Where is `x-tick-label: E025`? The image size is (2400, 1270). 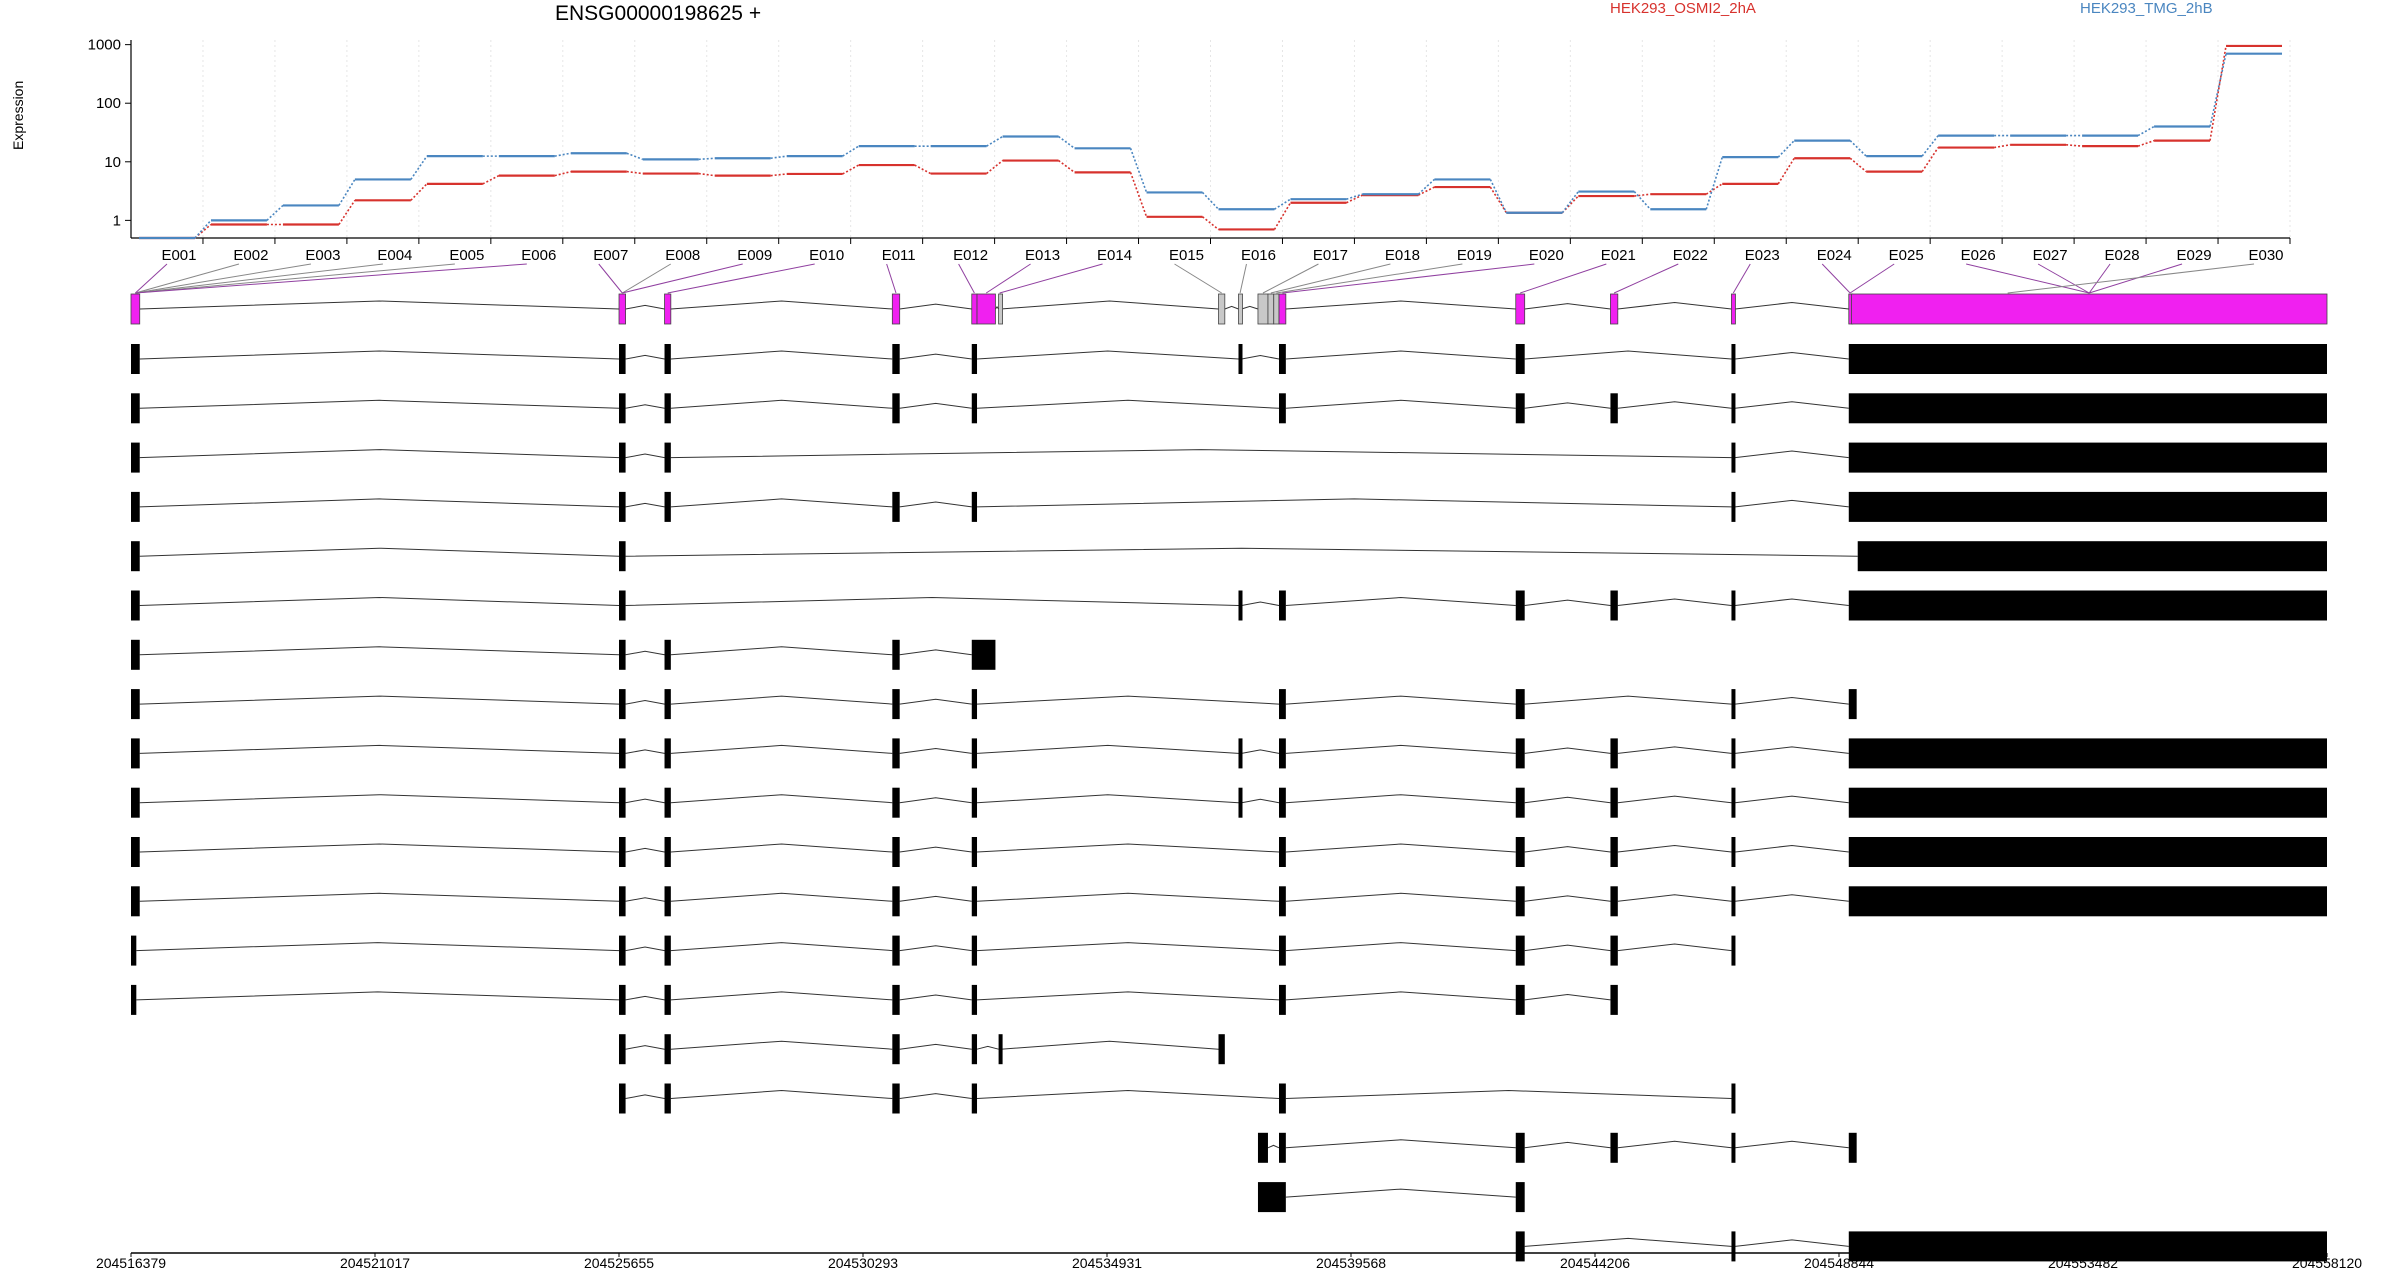 x-tick-label: E025 is located at coordinates (1906, 255).